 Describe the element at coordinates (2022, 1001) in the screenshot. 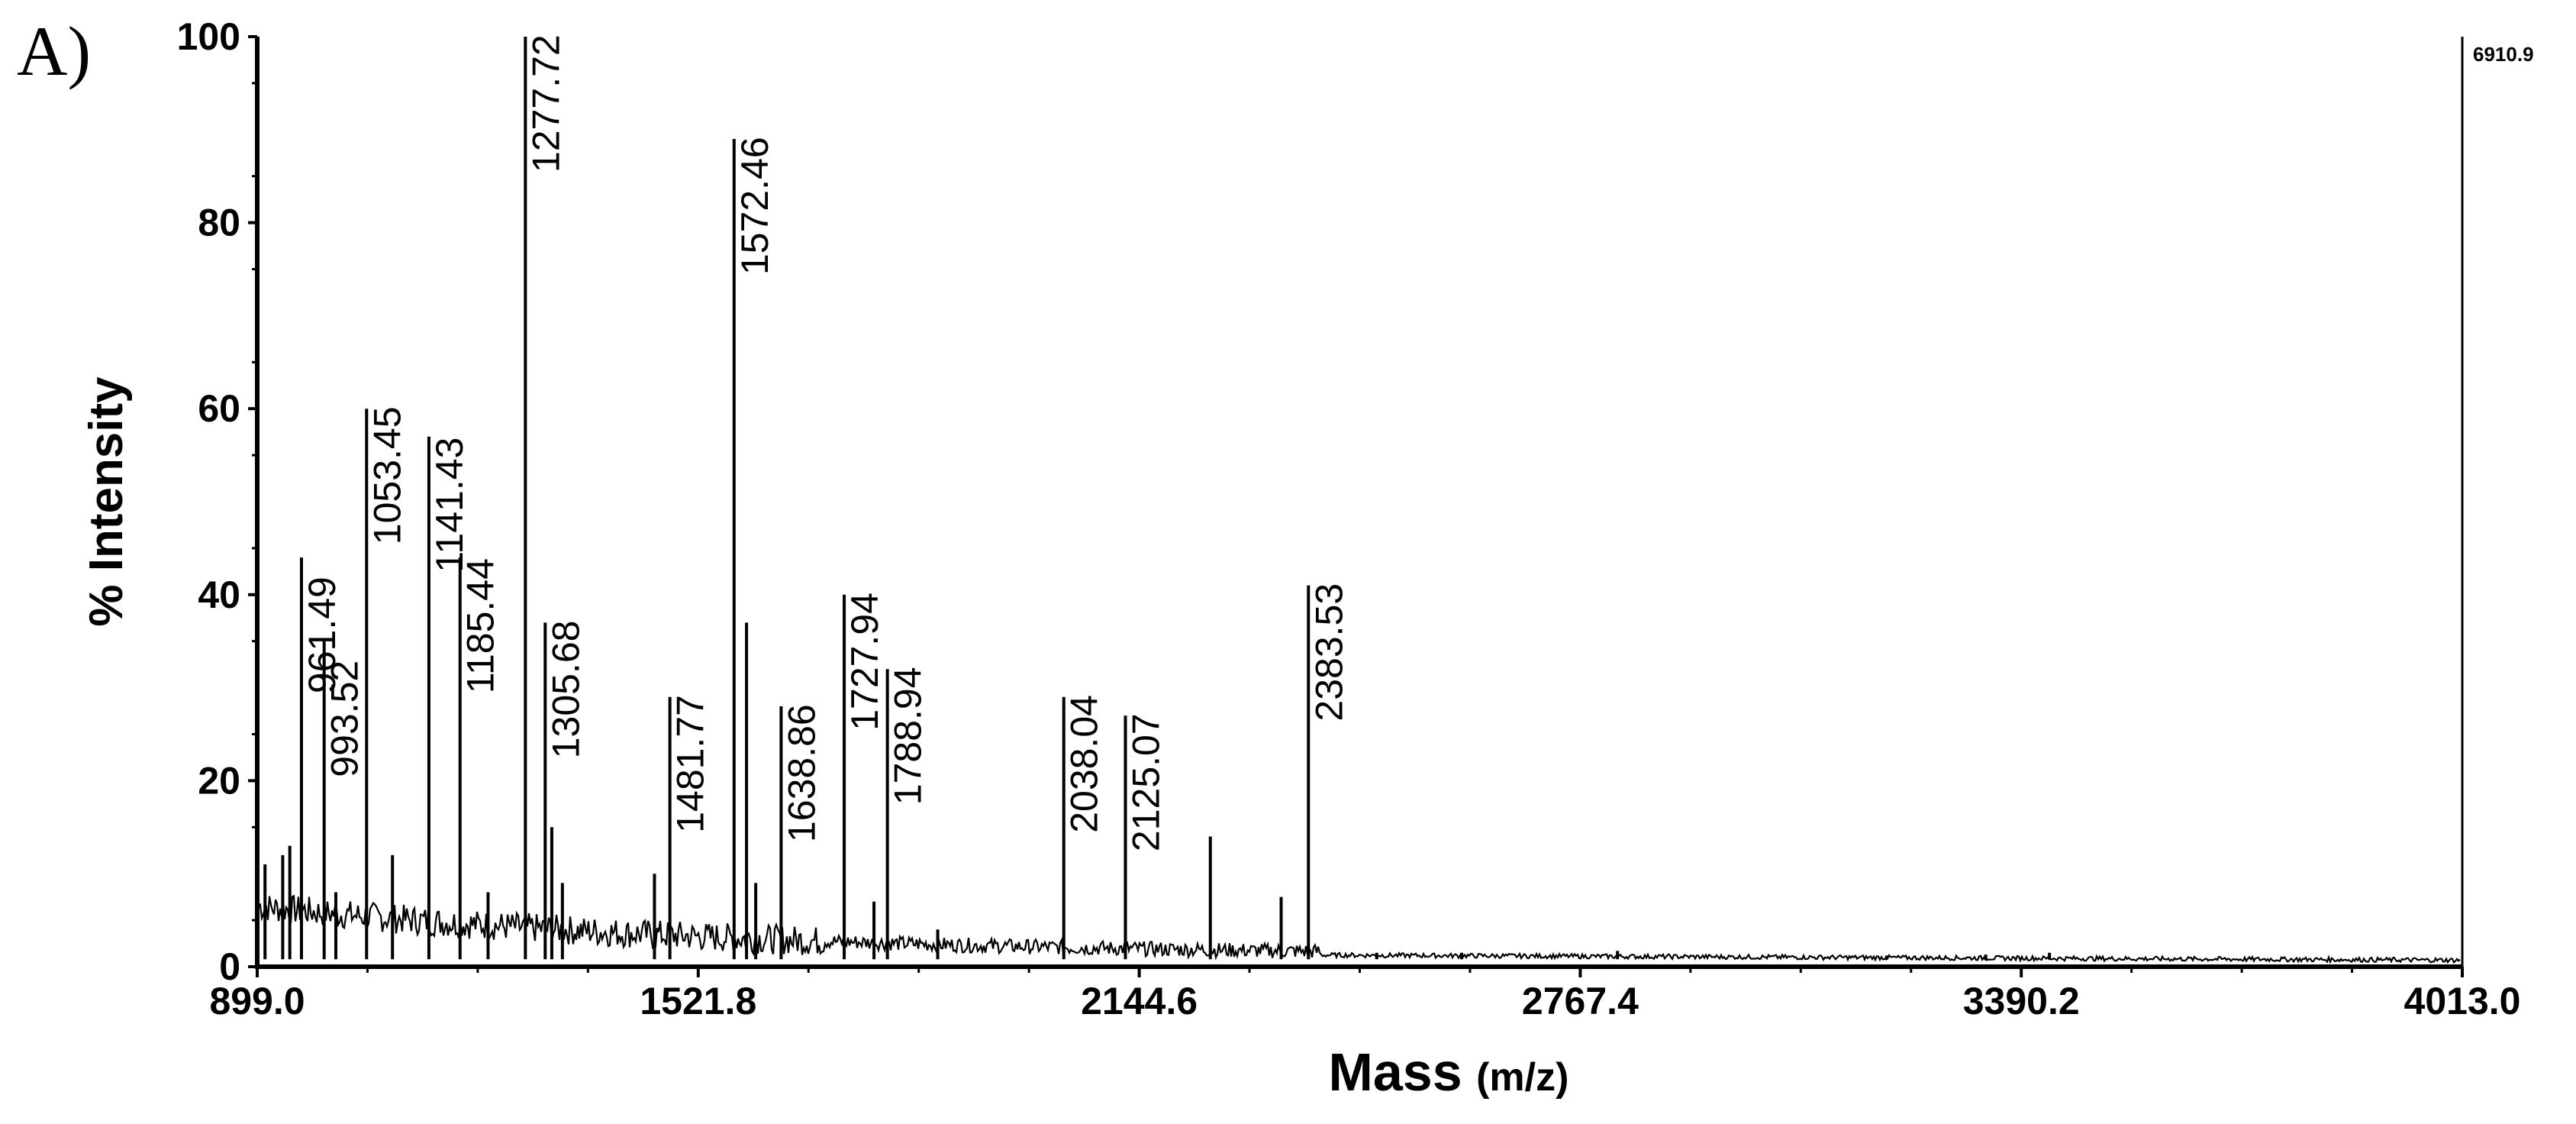

I see `x-tick-label: 3390.2` at that location.